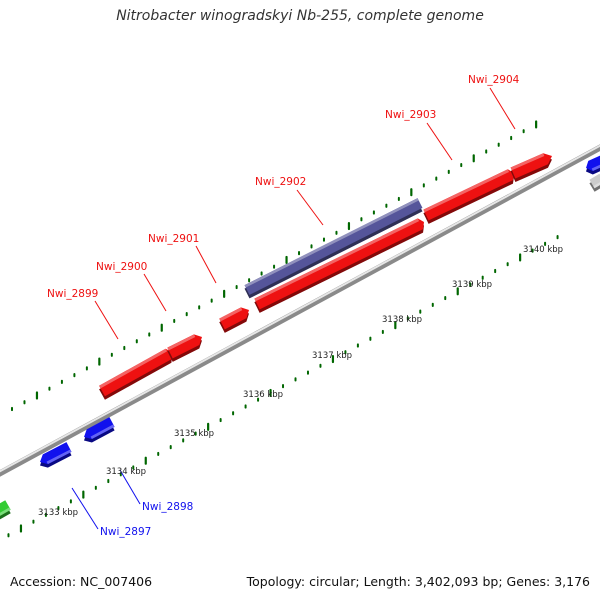 The height and width of the screenshot is (600, 600). Describe the element at coordinates (596, 185) in the screenshot. I see `feature-edge-gray-highlight` at that location.